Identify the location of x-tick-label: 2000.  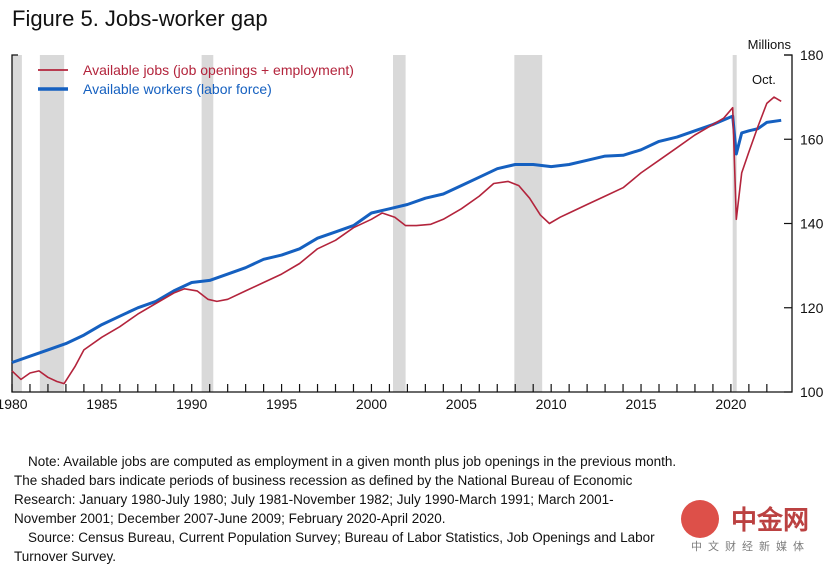
(371, 404).